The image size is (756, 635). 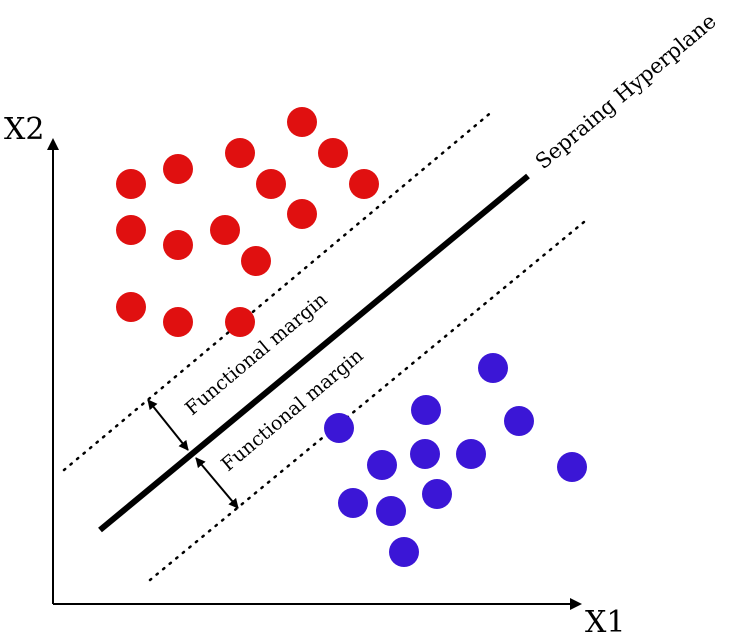 I want to click on hyperplane-label: Sepraing Hyperplane, so click(x=626, y=91).